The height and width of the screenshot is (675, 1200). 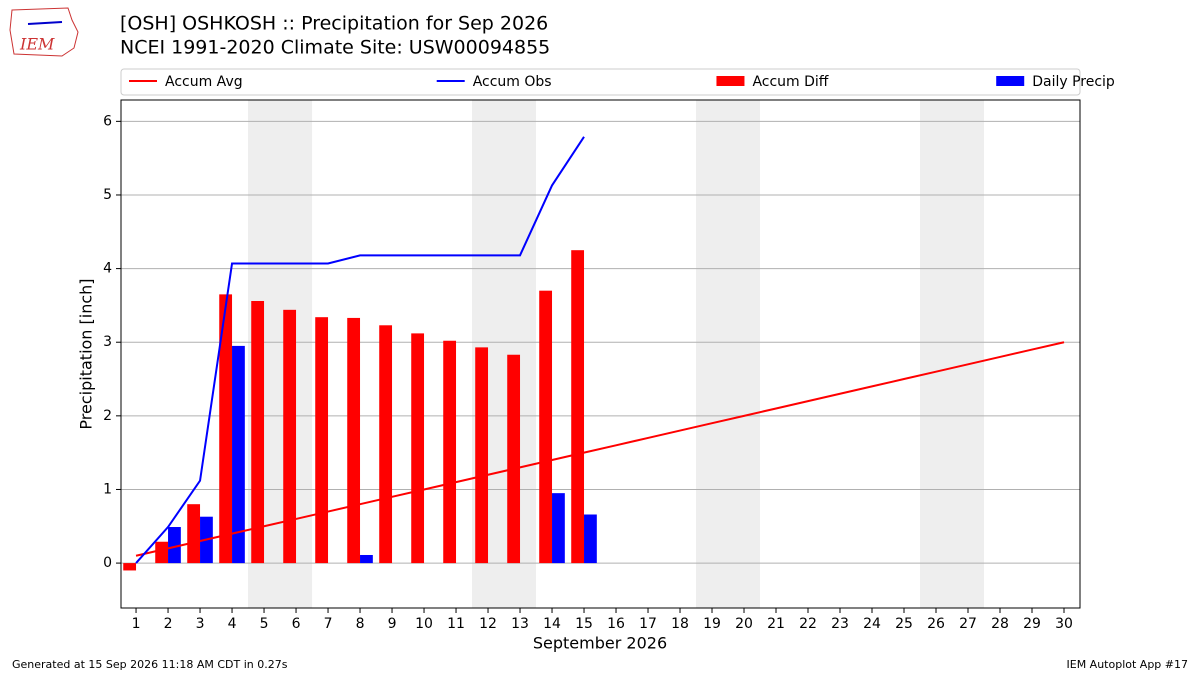 I want to click on y-axis-label: Precipitation [inch], so click(x=86, y=353).